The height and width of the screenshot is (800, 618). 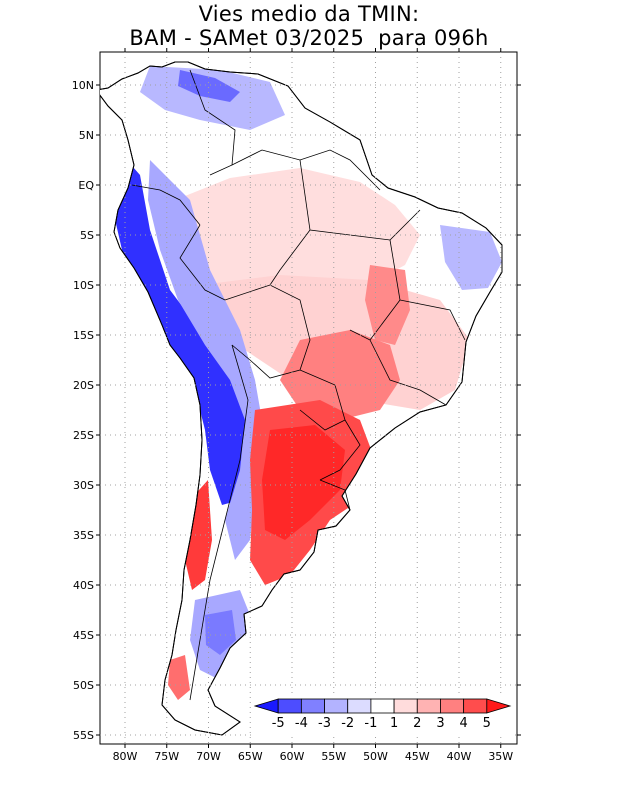 I want to click on andes-light-blue-band, so click(x=205, y=360).